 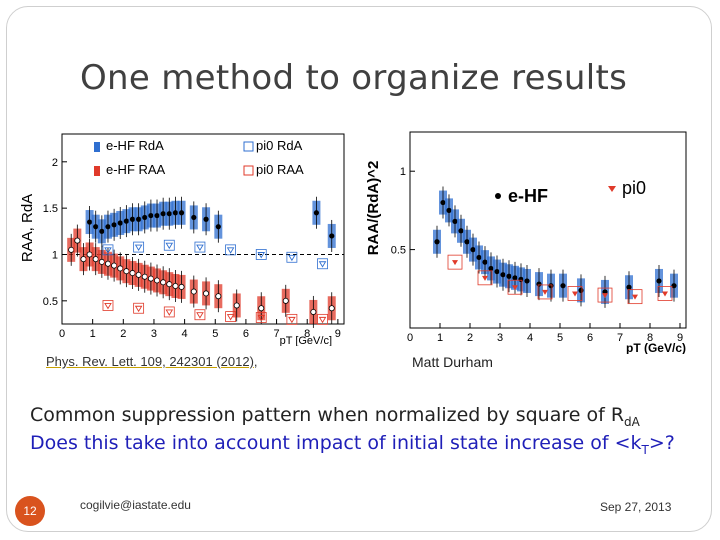 I want to click on author-email: cogilvie@iastate.edu, so click(x=135, y=505).